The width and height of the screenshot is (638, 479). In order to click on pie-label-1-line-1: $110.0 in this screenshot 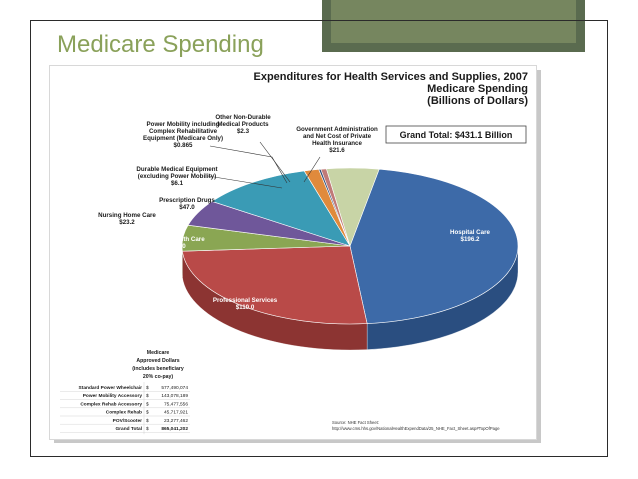, I will do `click(245, 307)`.